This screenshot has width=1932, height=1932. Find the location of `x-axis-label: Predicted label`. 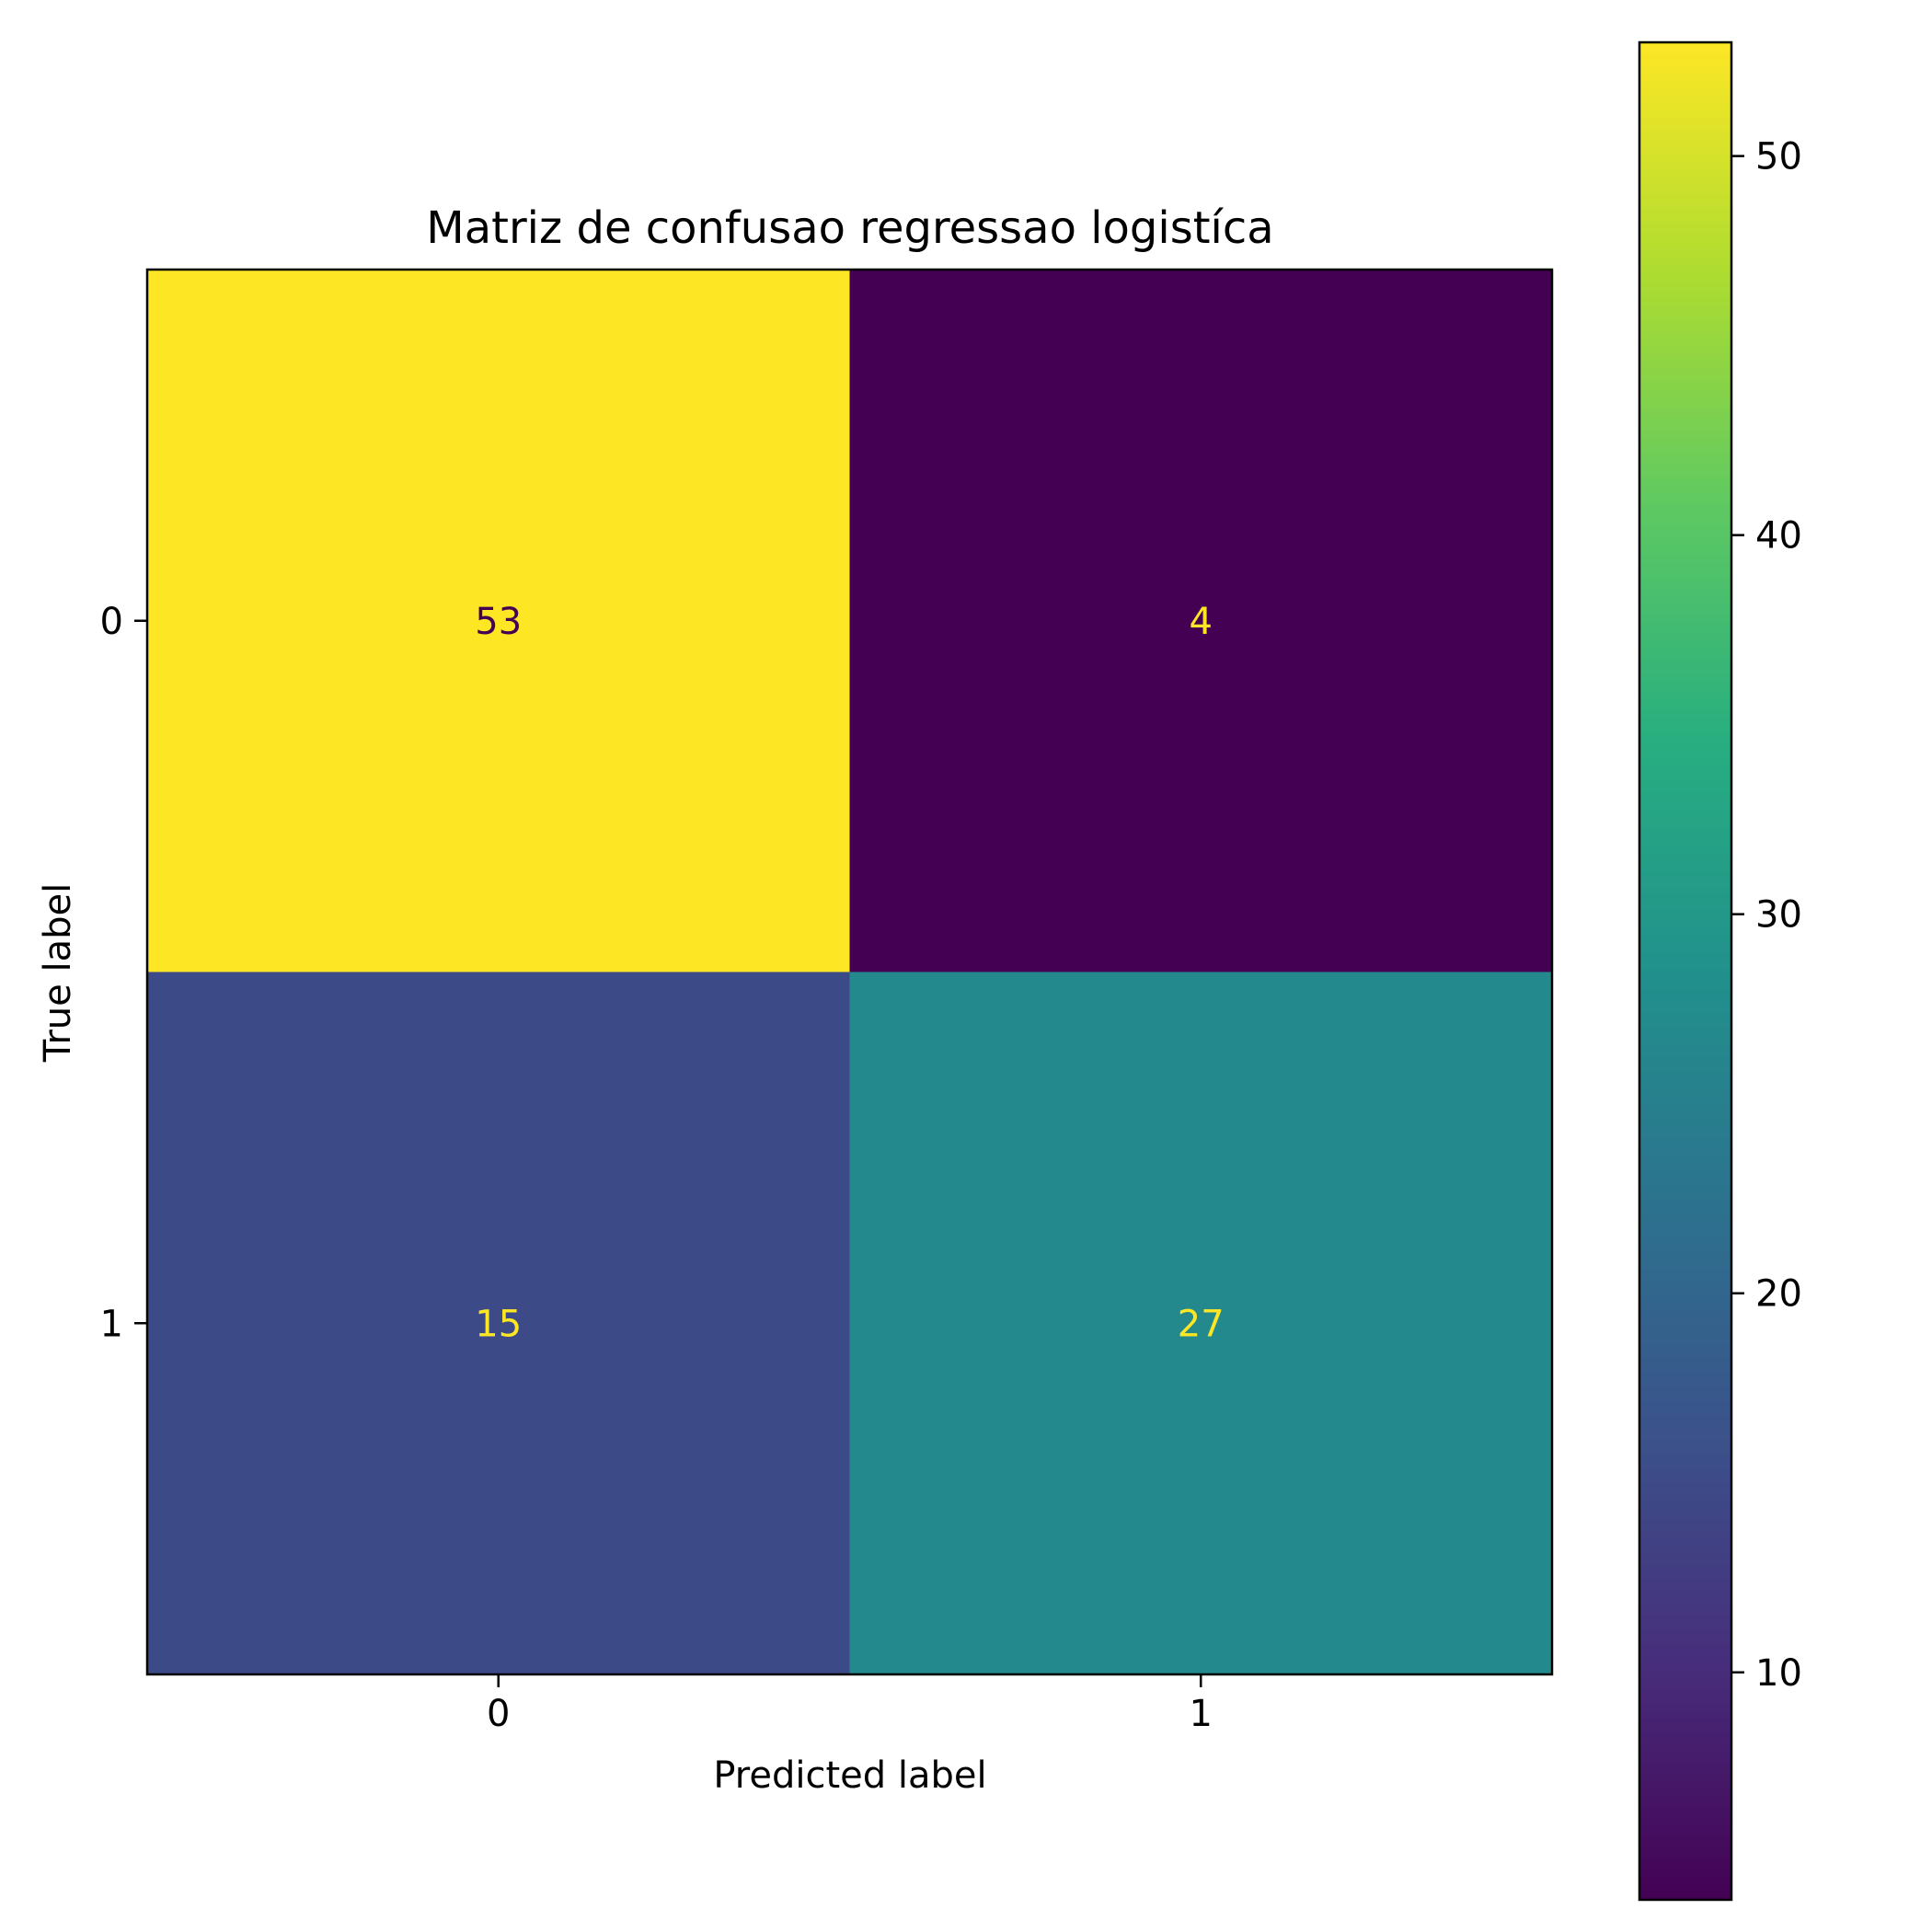

x-axis-label: Predicted label is located at coordinates (849, 1775).